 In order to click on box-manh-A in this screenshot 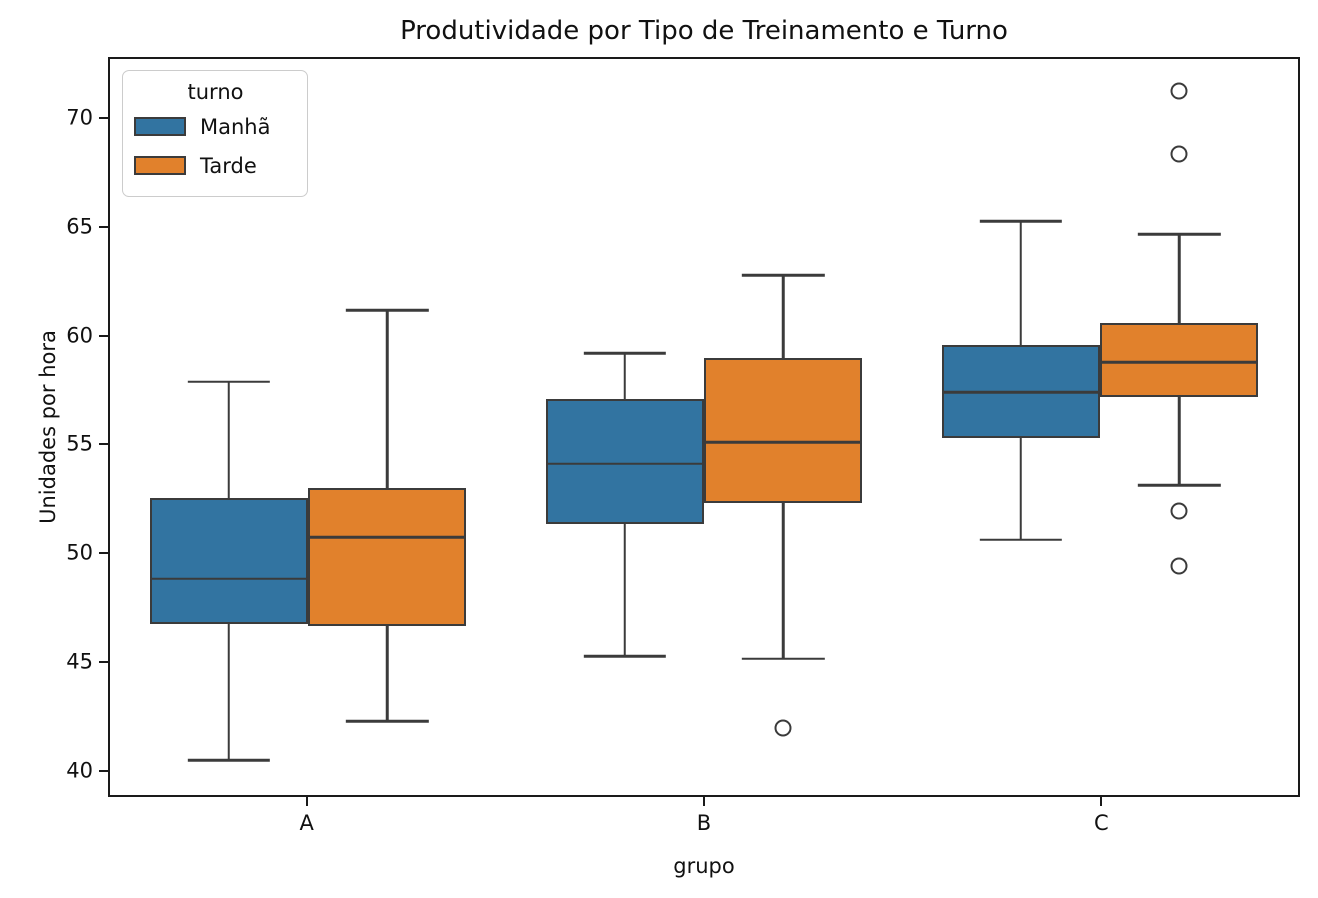, I will do `click(228, 561)`.